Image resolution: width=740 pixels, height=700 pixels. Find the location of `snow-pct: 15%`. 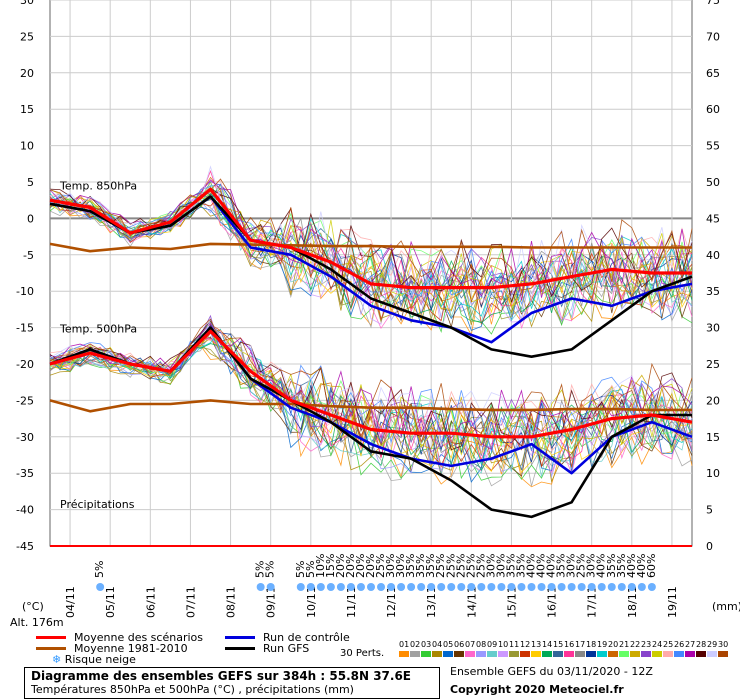

snow-pct: 15% is located at coordinates (330, 566).